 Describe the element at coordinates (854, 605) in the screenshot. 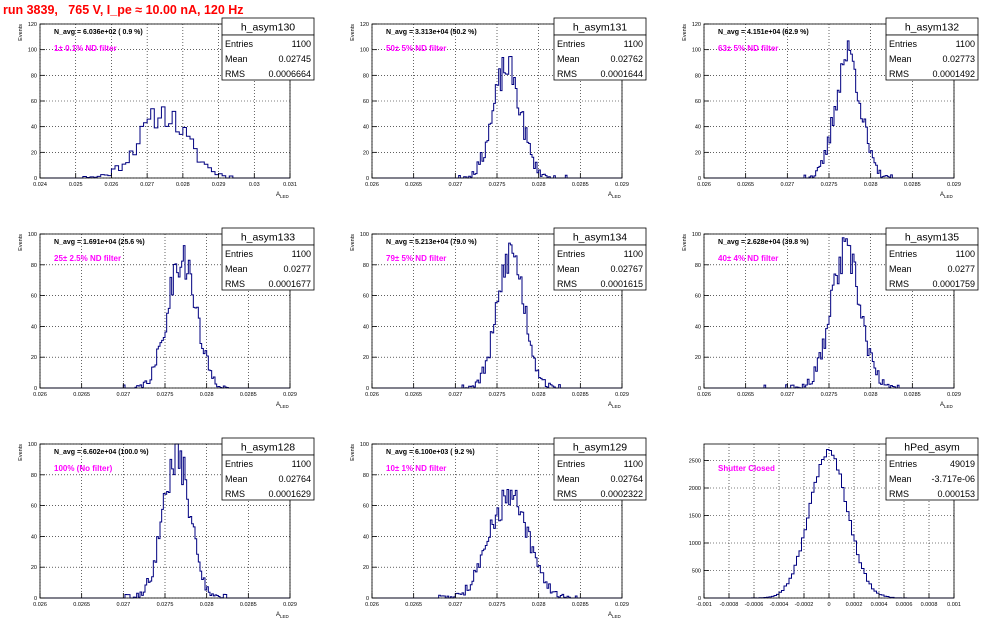

I see `x-tick-label: 0.0002` at that location.